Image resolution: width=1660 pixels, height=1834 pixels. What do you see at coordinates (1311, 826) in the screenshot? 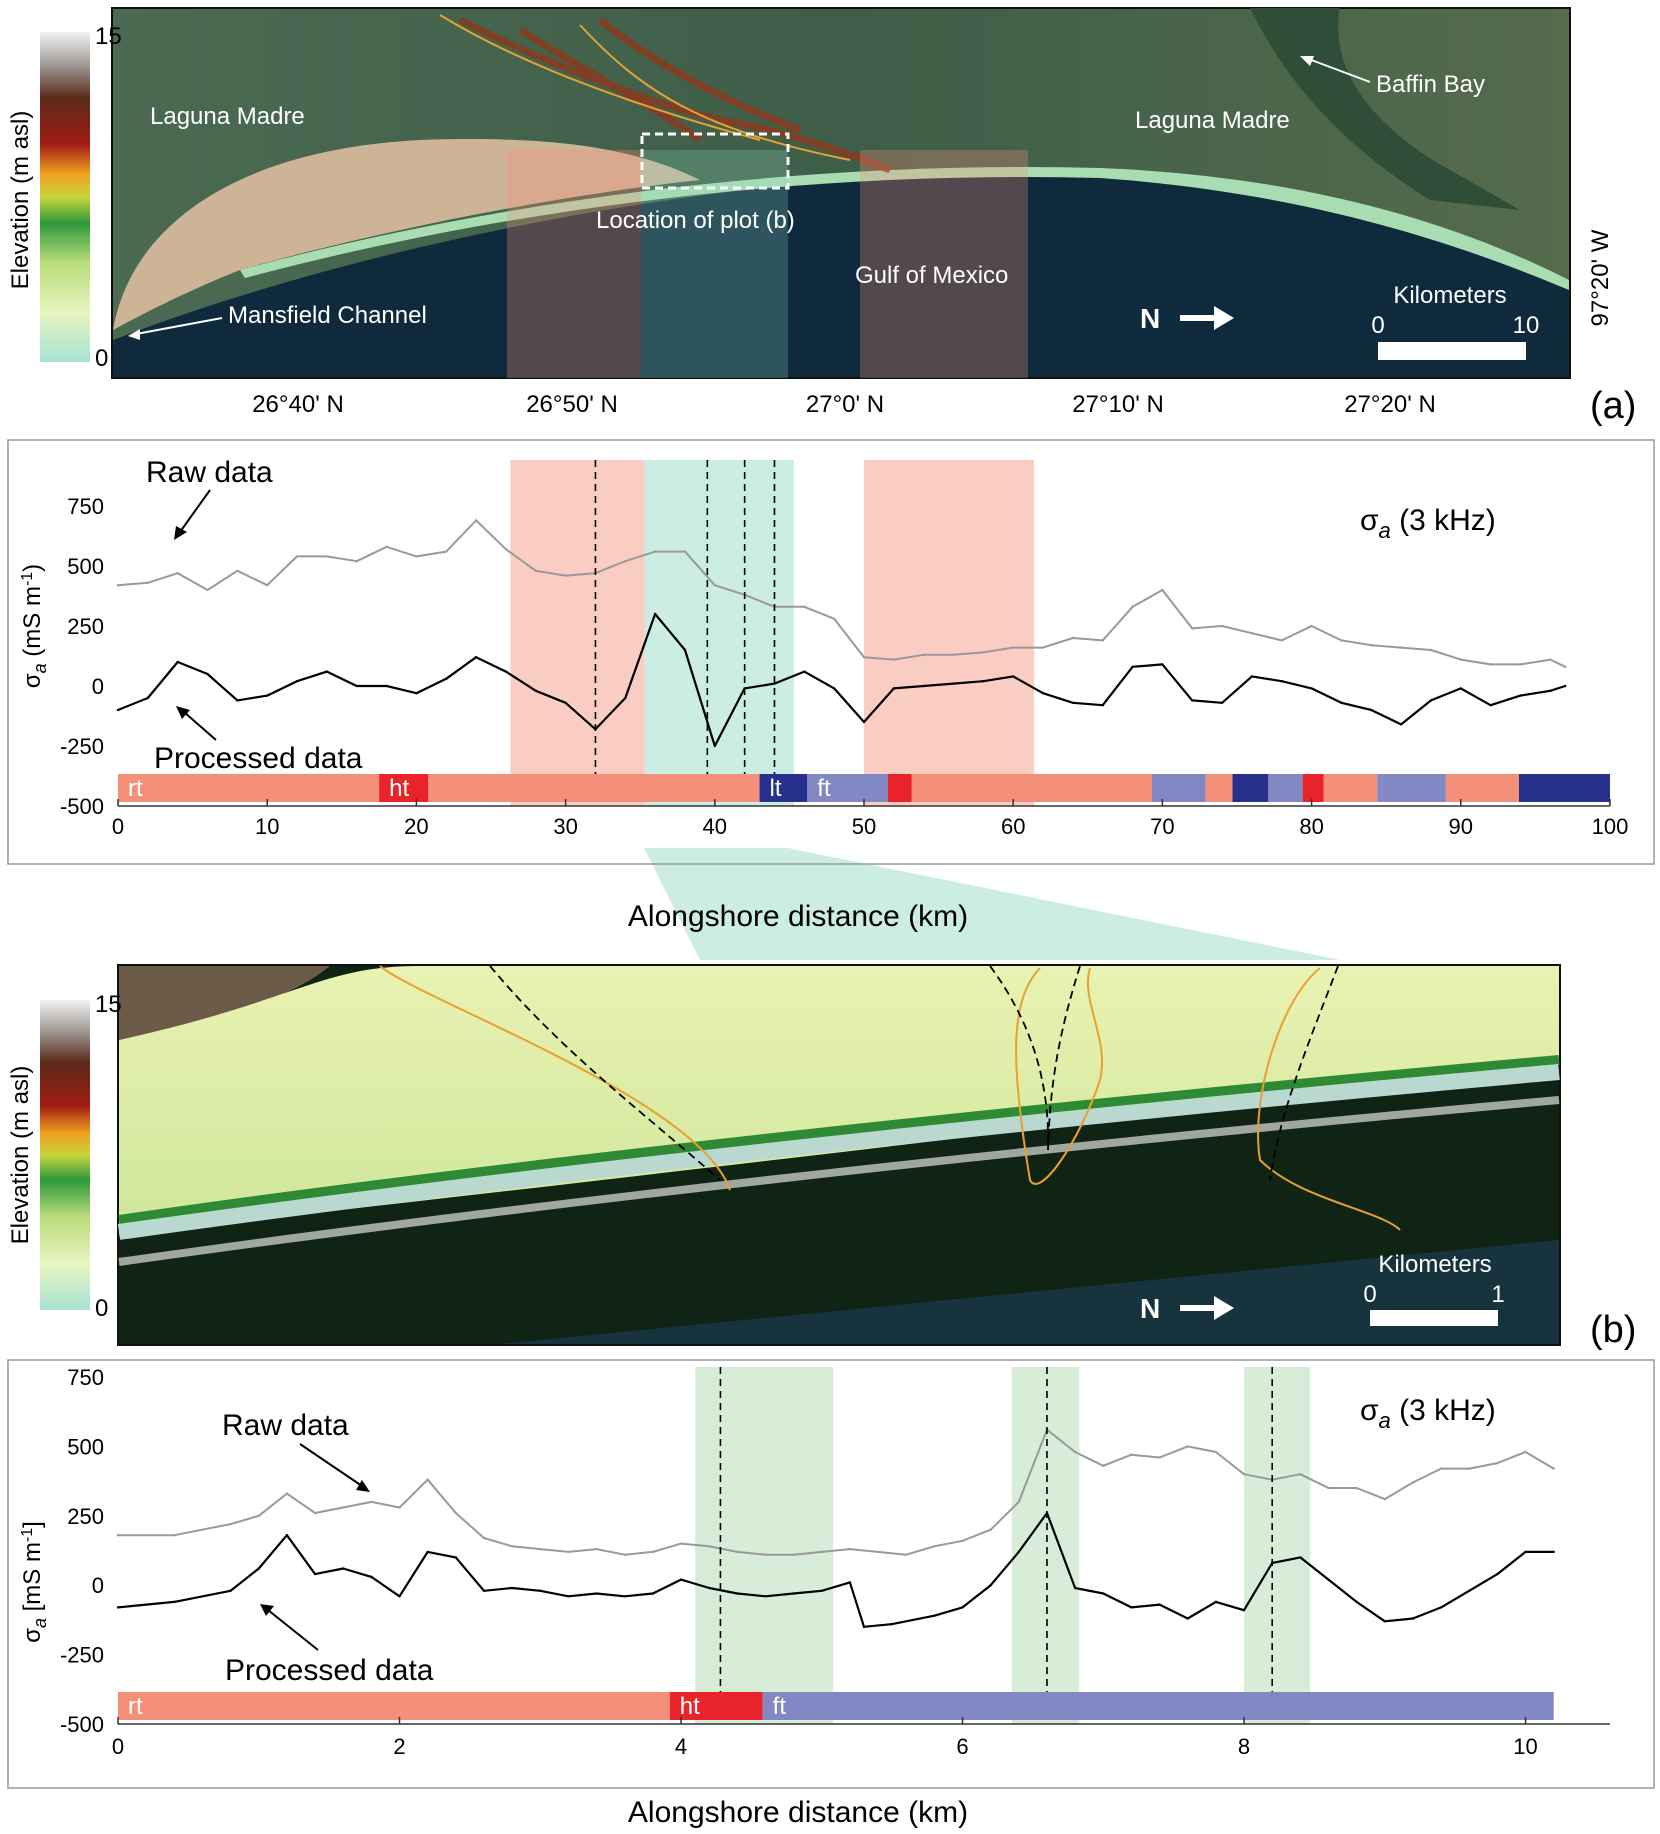
I see `x-tick-label: 80` at bounding box center [1311, 826].